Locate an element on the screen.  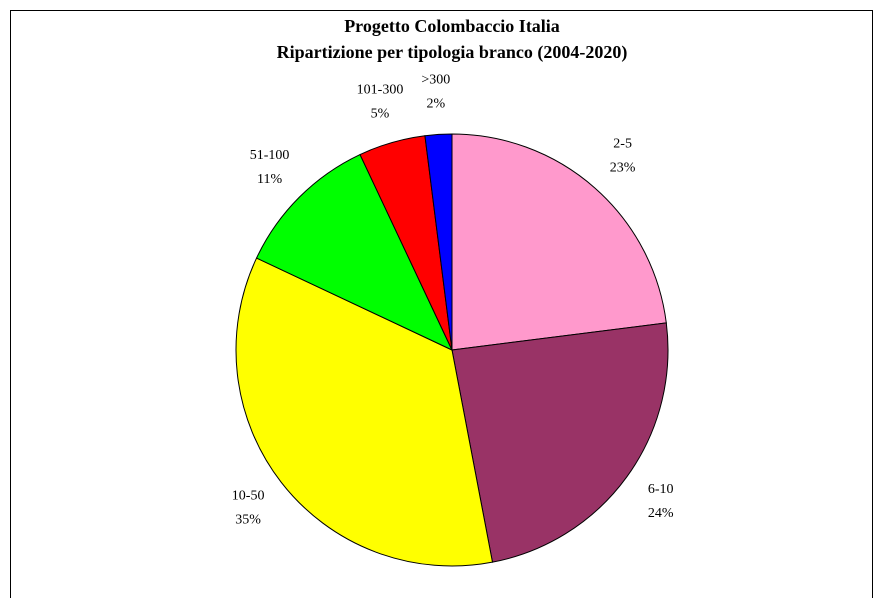
slice-category-label: 2-5 is located at coordinates (622, 144).